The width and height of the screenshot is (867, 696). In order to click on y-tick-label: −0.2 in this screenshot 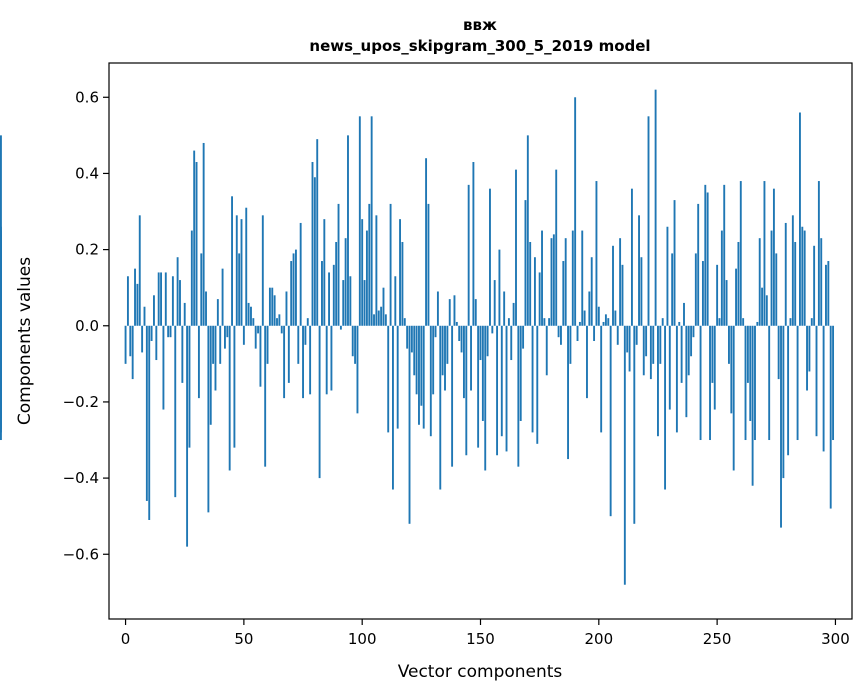, I will do `click(81, 402)`.